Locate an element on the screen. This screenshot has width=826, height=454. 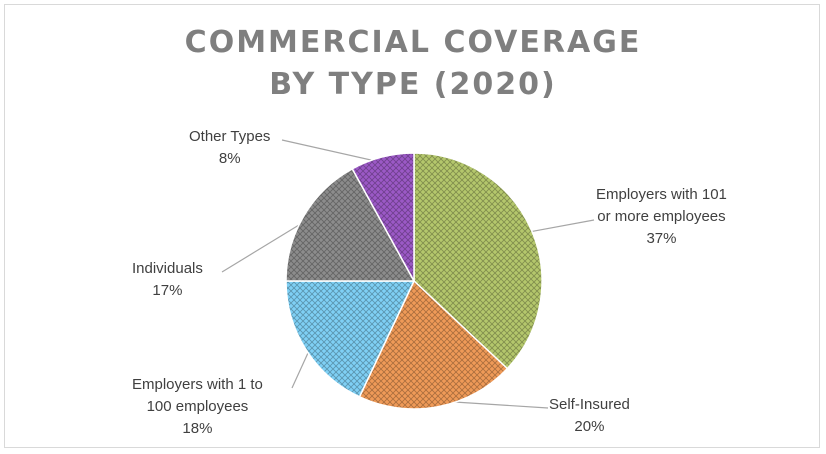
slice-label-self-insured: Self-Insured 20% is located at coordinates (589, 415).